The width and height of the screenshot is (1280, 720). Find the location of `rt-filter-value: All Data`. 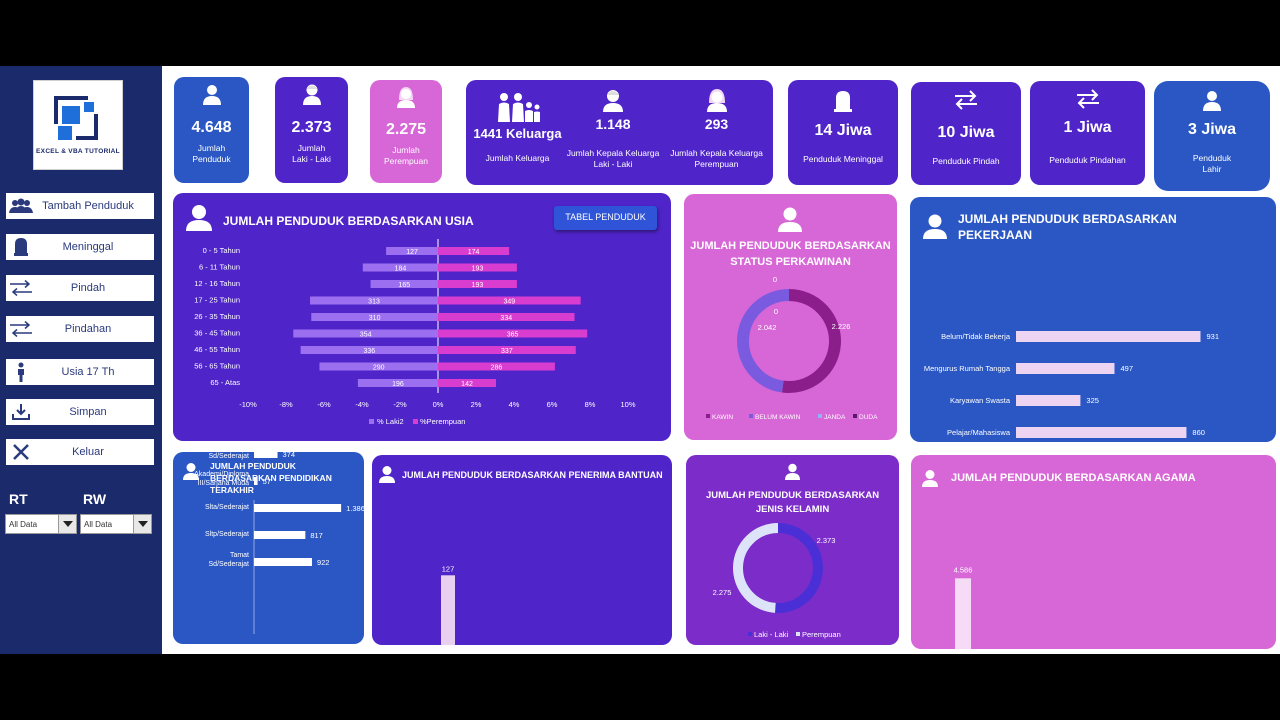

rt-filter-value: All Data is located at coordinates (23, 524).